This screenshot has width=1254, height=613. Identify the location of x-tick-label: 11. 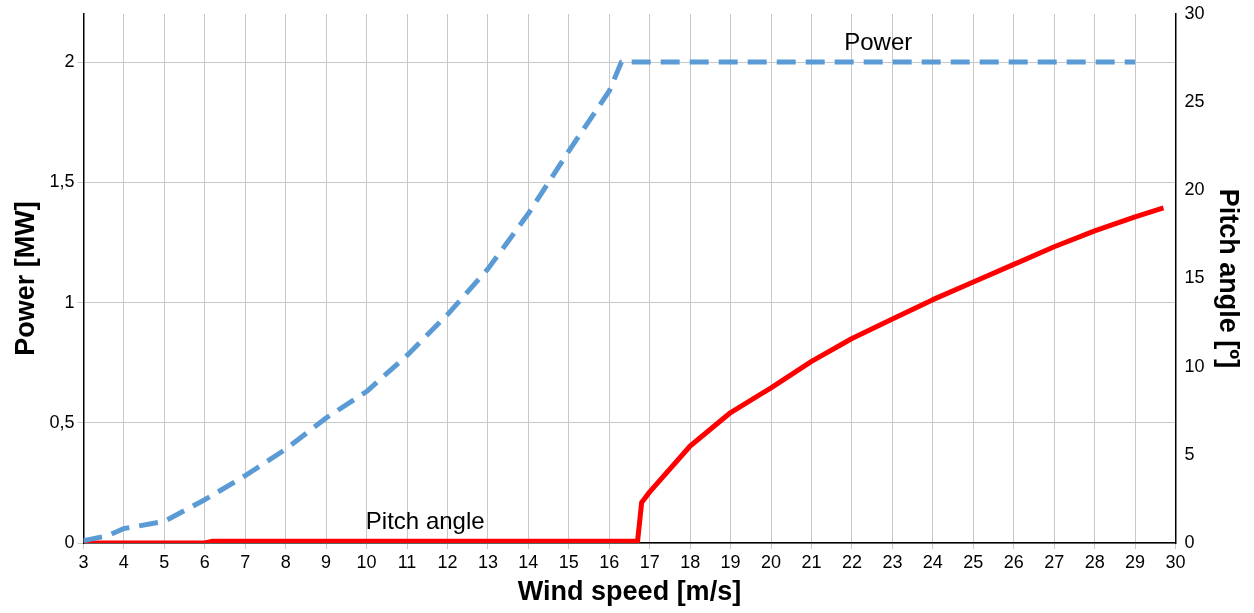
(407, 561).